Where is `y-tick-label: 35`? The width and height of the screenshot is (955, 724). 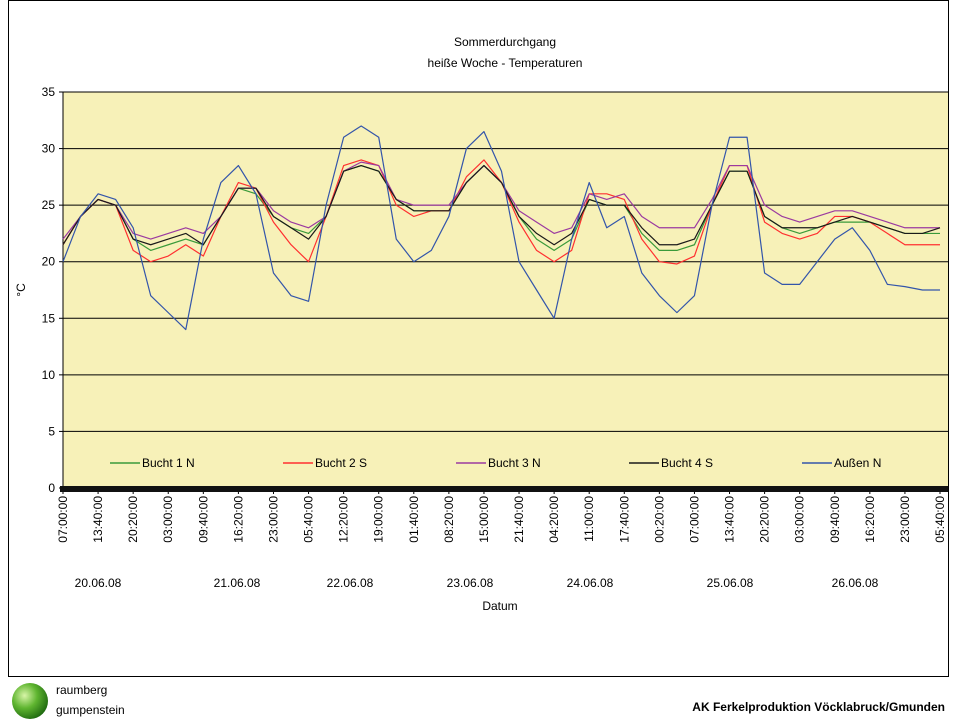
y-tick-label: 35 is located at coordinates (49, 92).